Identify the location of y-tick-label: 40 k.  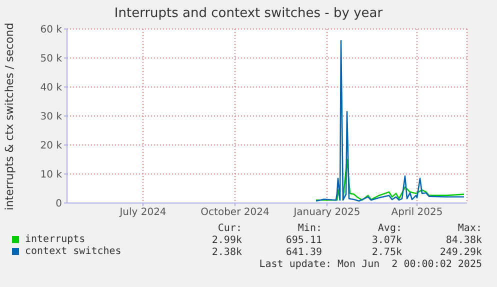
(51, 88).